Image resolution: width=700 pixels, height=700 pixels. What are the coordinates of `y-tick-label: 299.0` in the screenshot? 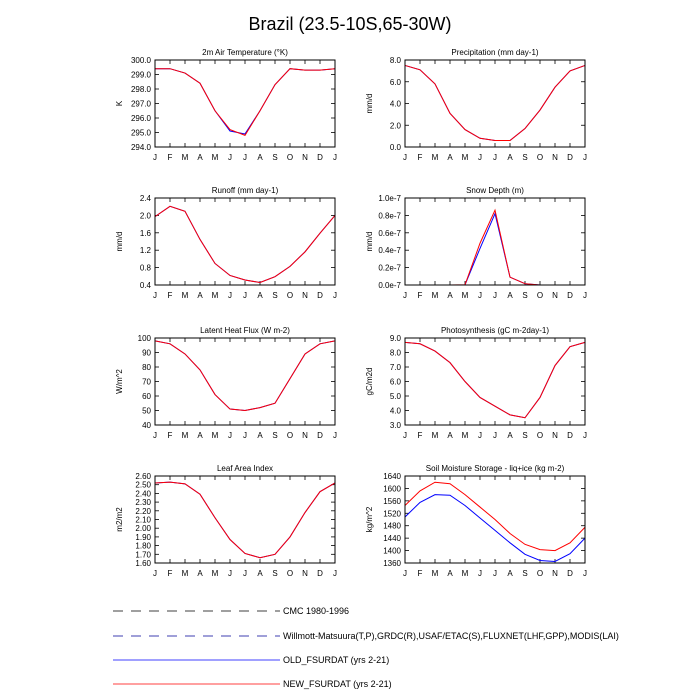 It's located at (141, 75).